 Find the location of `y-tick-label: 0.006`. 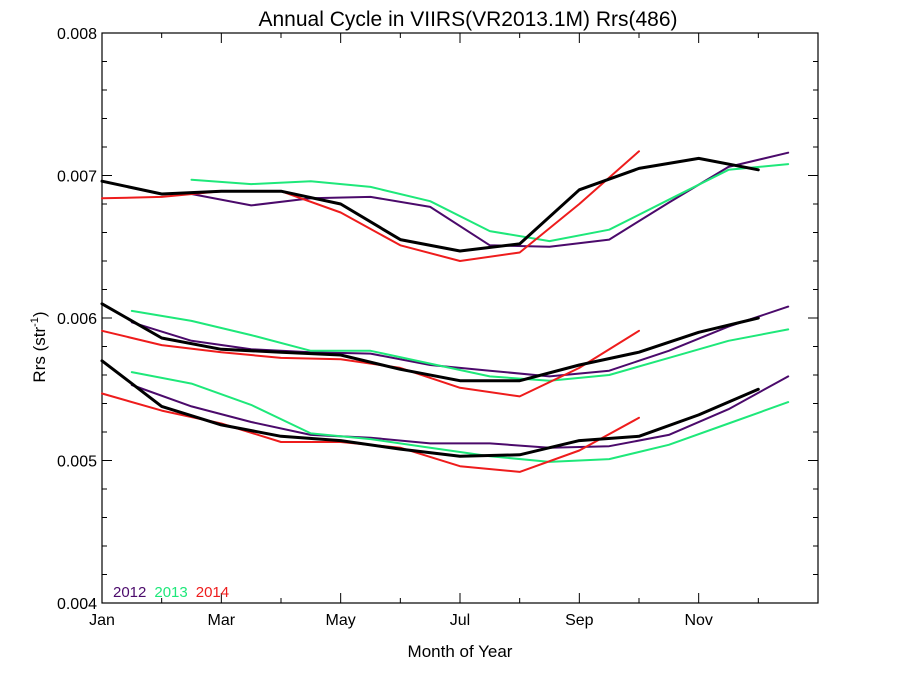

y-tick-label: 0.006 is located at coordinates (77, 319).